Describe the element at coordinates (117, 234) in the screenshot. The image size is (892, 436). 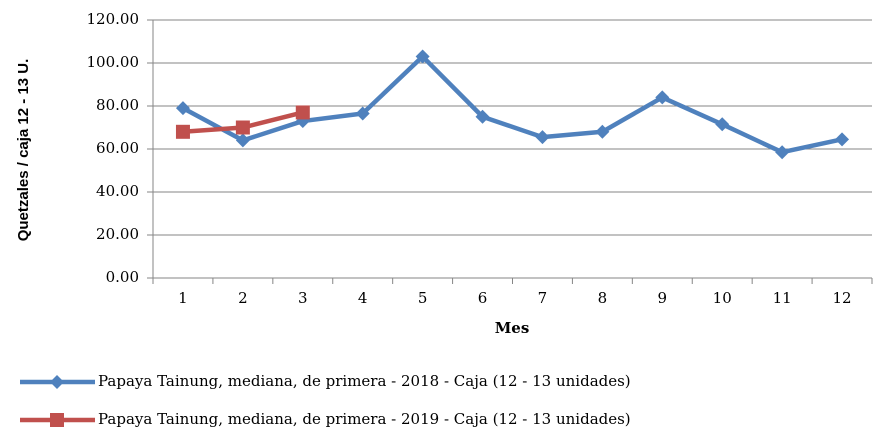
I see `y-tick-label: 20.00` at that location.